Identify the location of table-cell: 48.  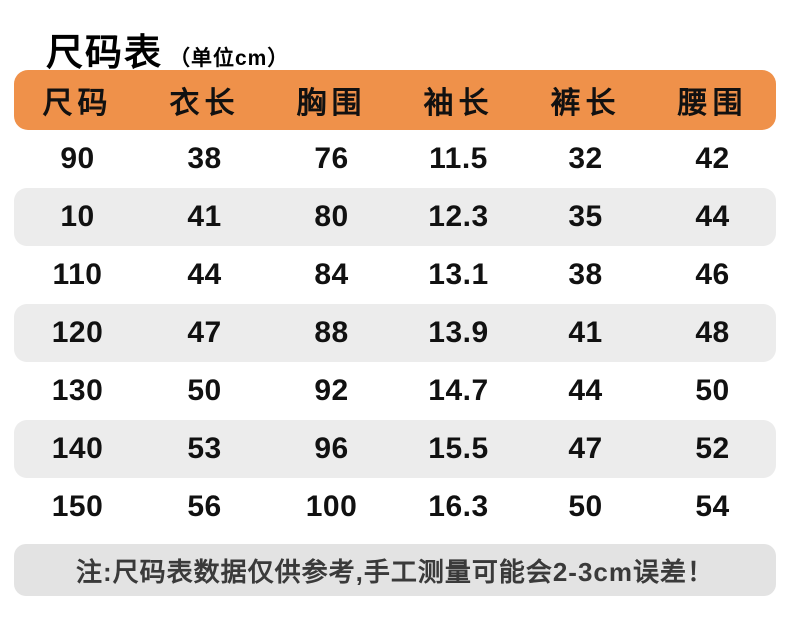
(712, 332).